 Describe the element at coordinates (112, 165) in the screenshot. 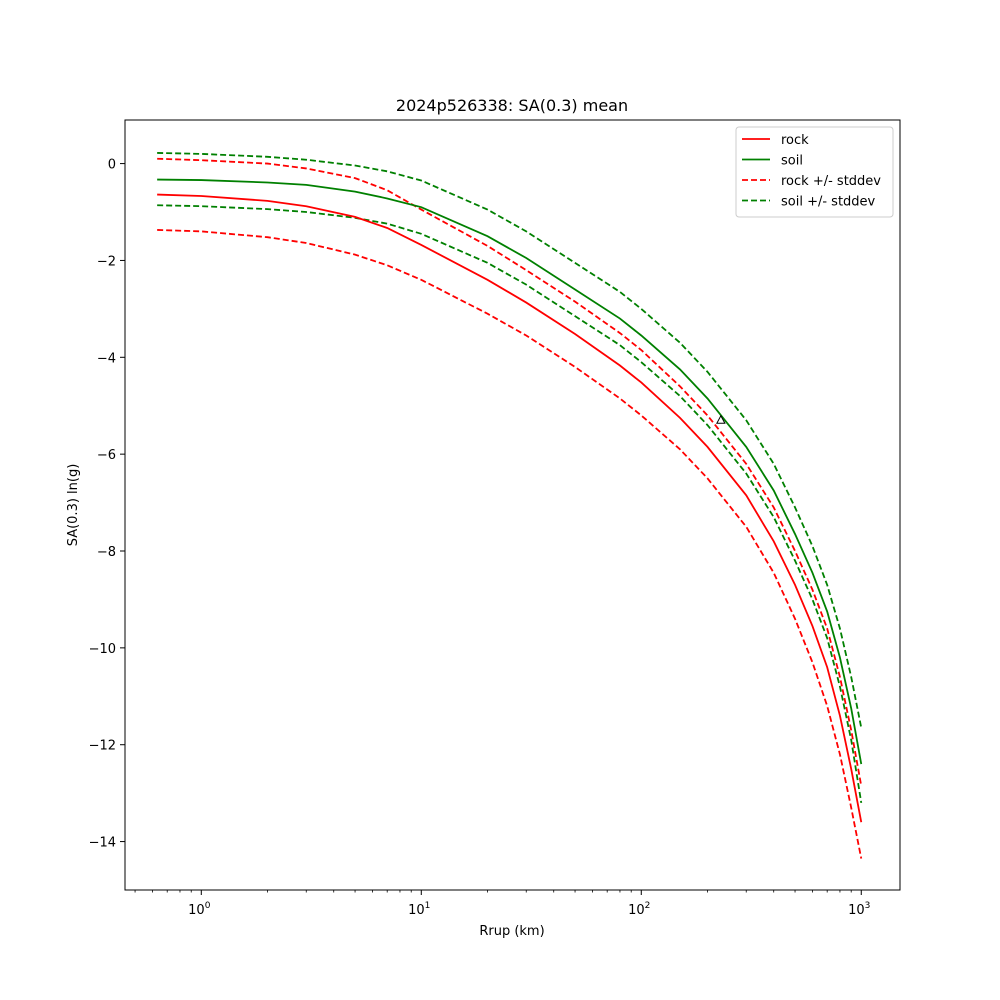

I see `y-tick-label: 0` at that location.